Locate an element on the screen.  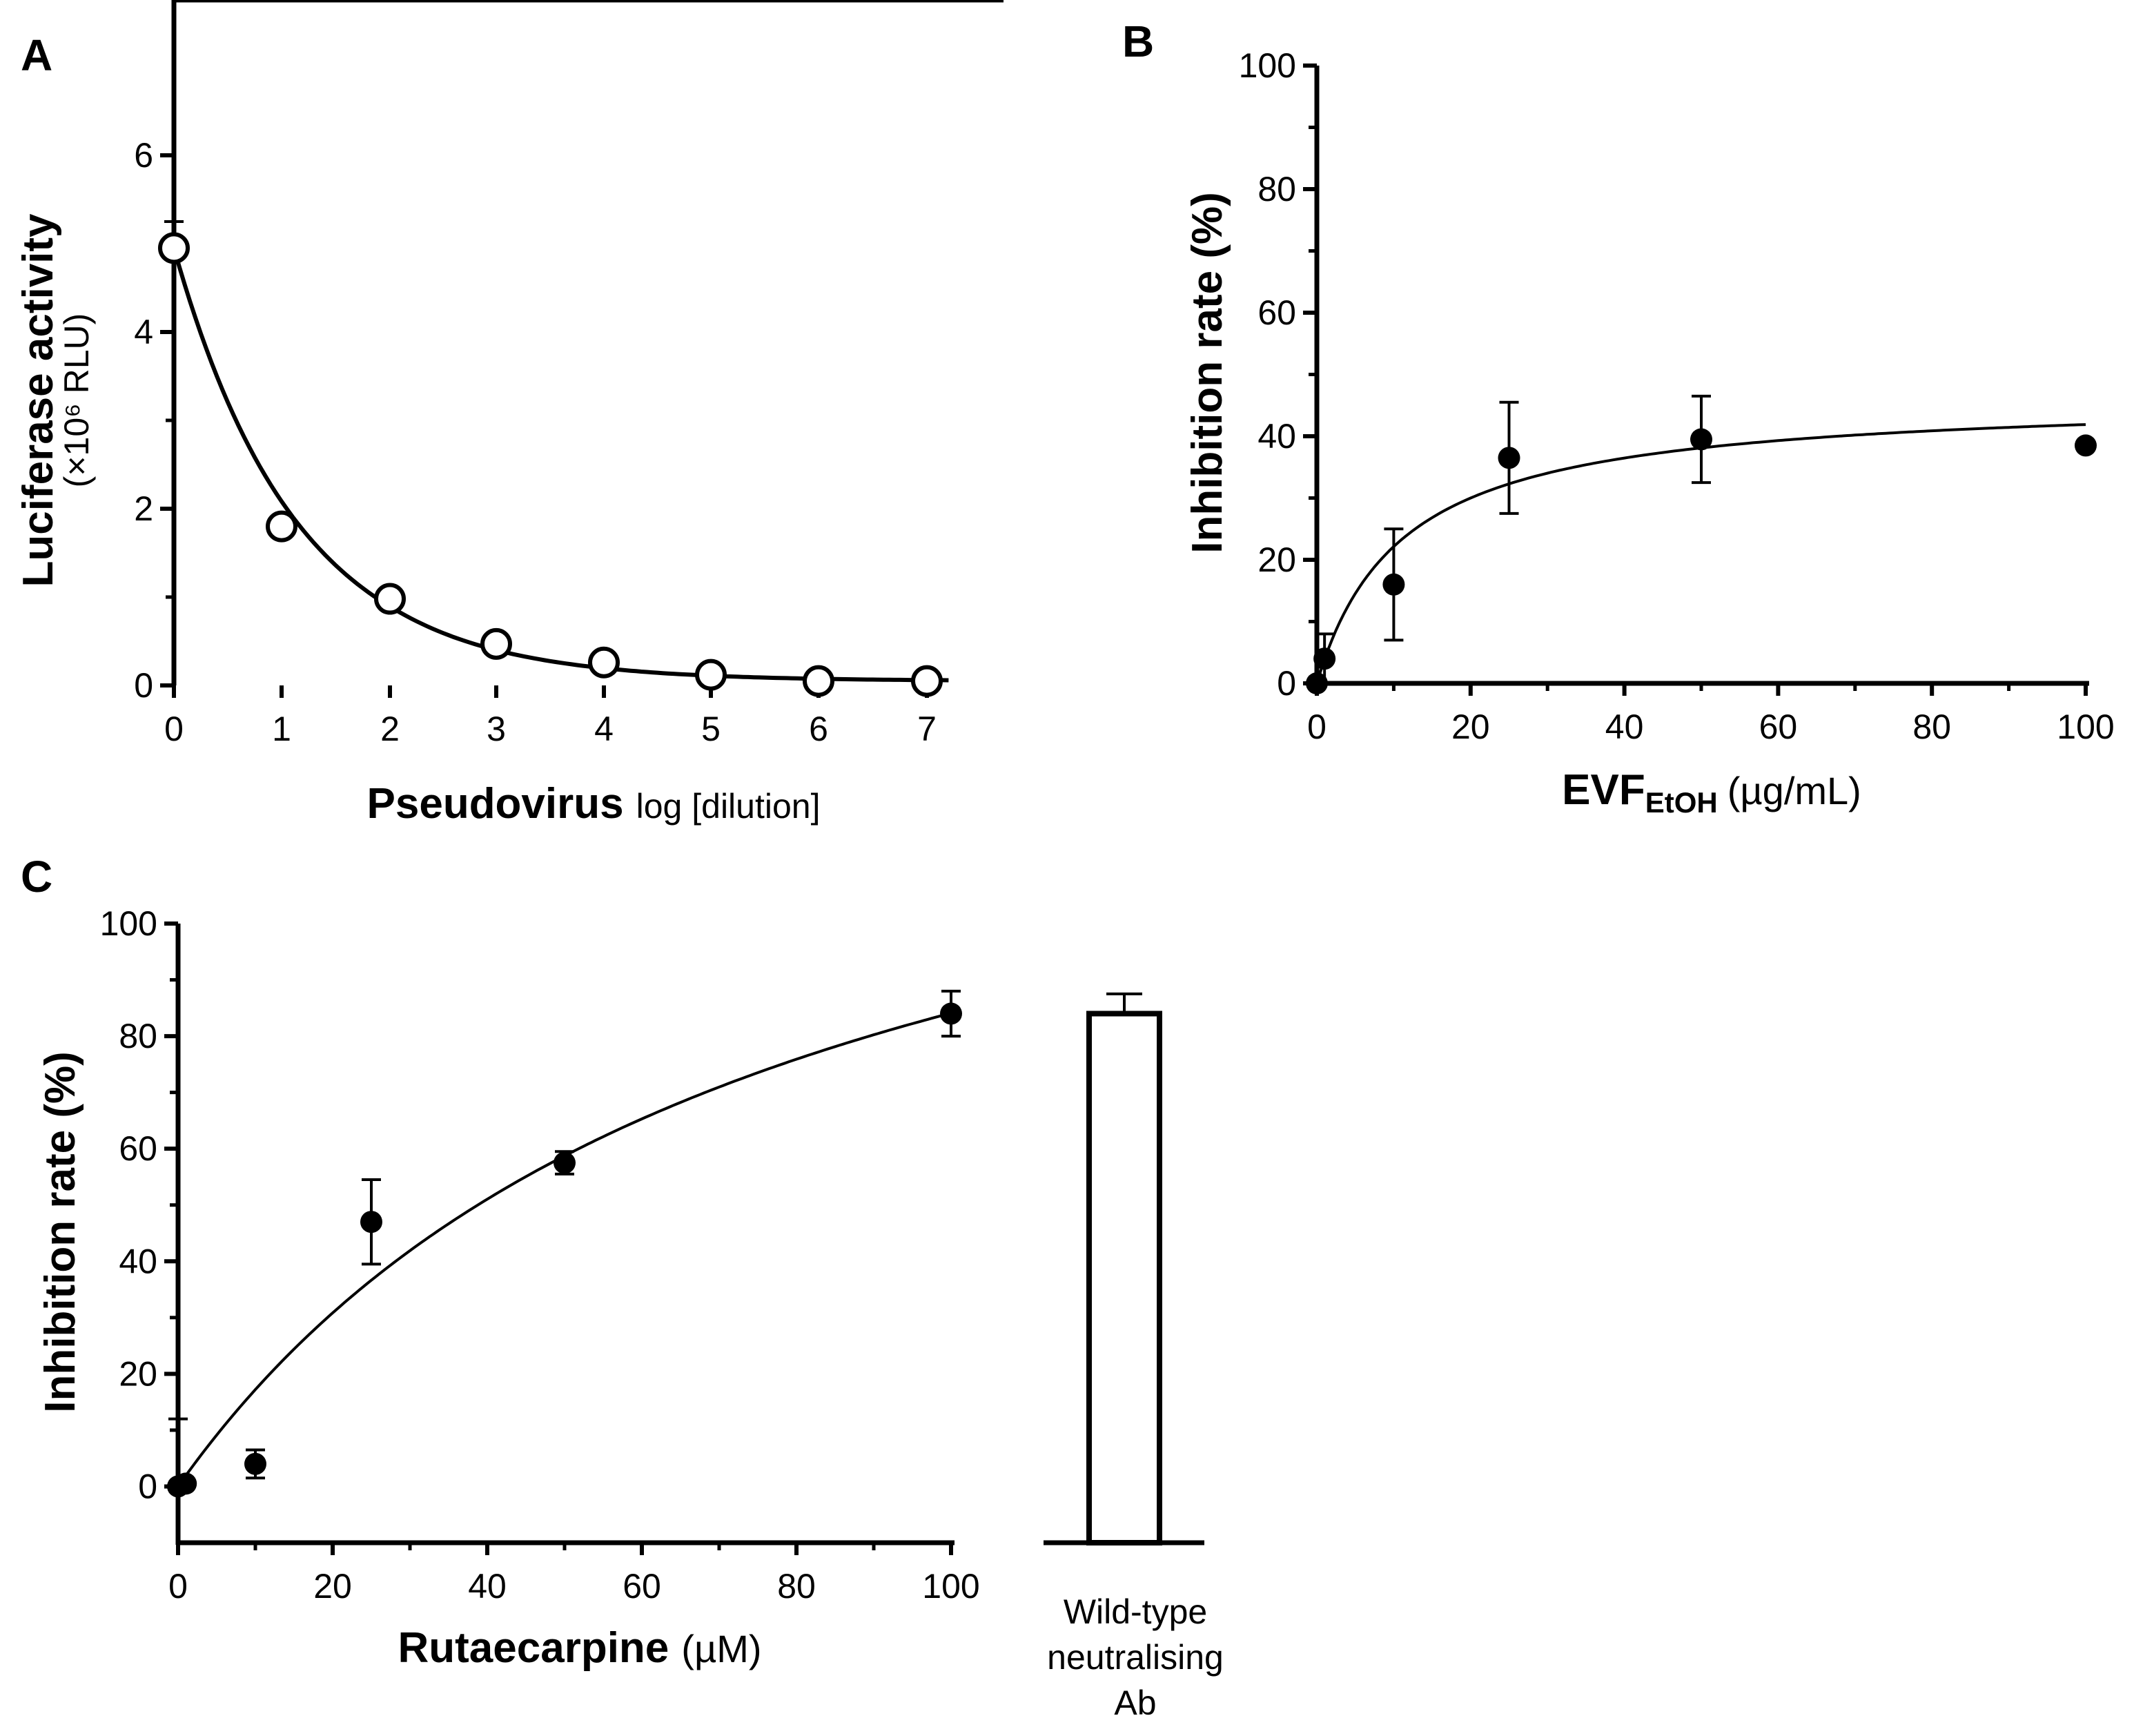
panel-c-bar-label-2: neutralising is located at coordinates (1135, 1657).